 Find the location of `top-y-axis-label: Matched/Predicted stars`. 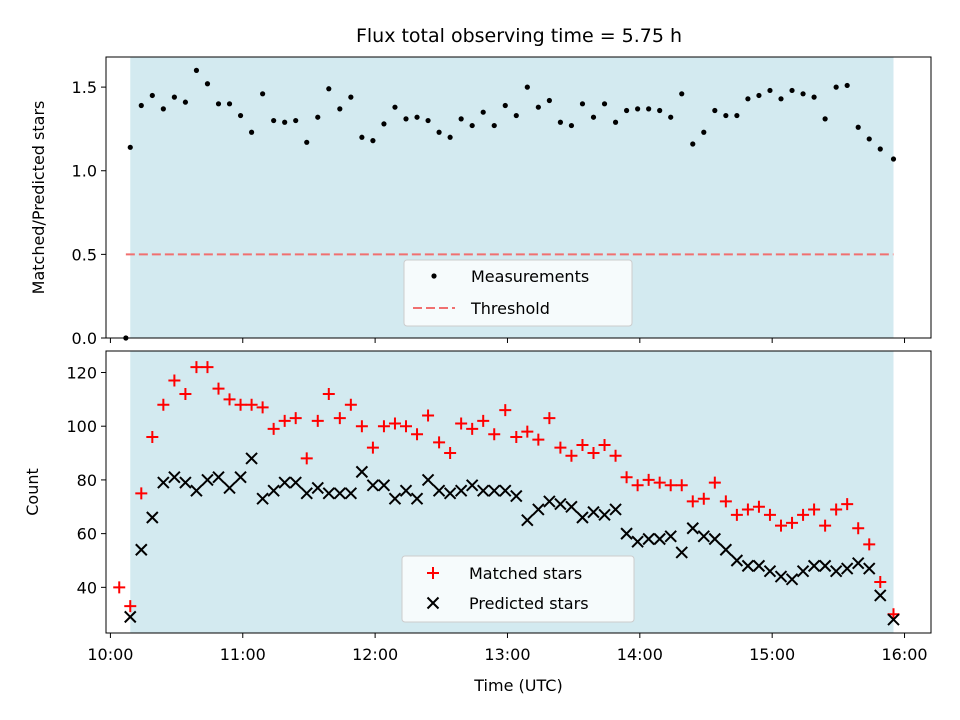

top-y-axis-label: Matched/Predicted stars is located at coordinates (38, 198).